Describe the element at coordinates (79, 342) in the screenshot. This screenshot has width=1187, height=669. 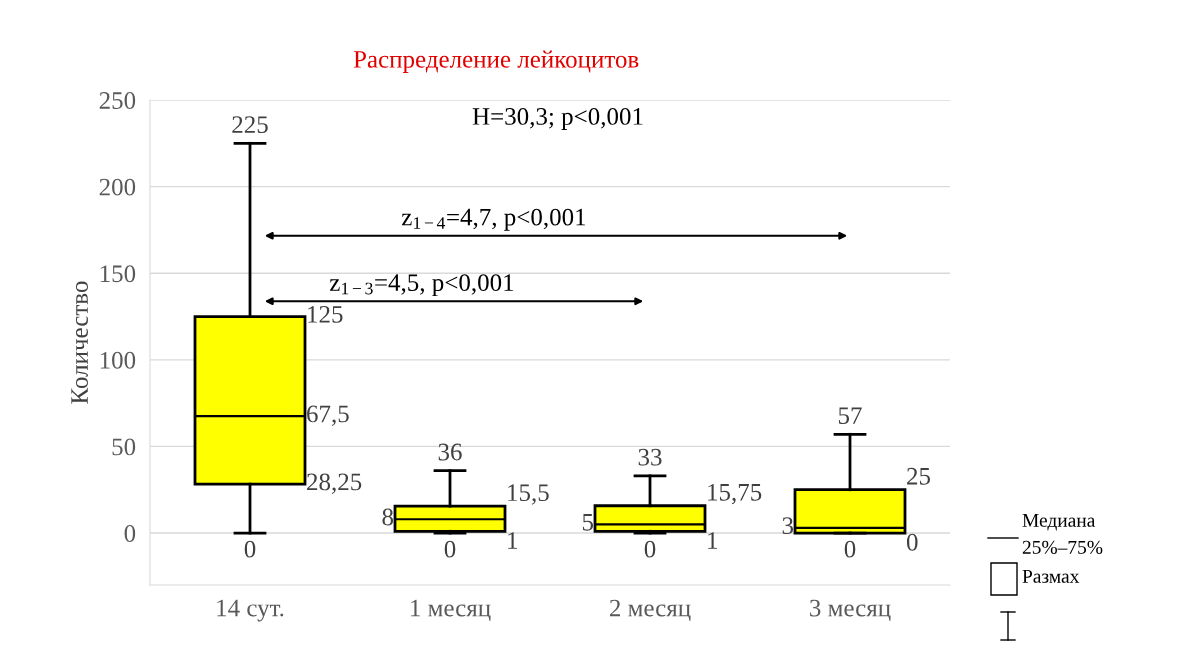
I see `y-axis-title: Количество` at that location.